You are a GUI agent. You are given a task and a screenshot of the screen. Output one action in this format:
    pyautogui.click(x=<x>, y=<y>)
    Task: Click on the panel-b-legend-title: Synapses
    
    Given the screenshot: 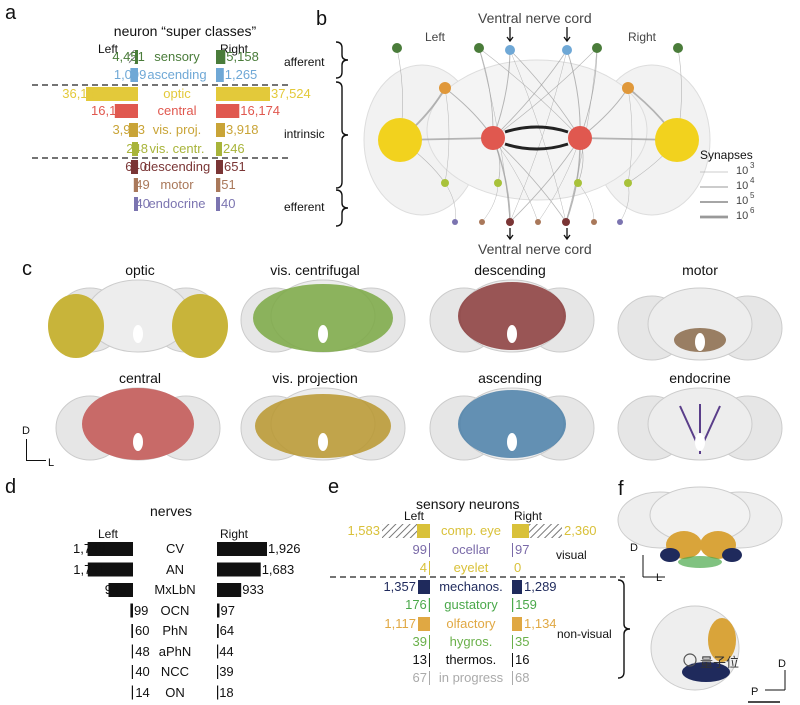 What is the action you would take?
    pyautogui.click(x=726, y=155)
    